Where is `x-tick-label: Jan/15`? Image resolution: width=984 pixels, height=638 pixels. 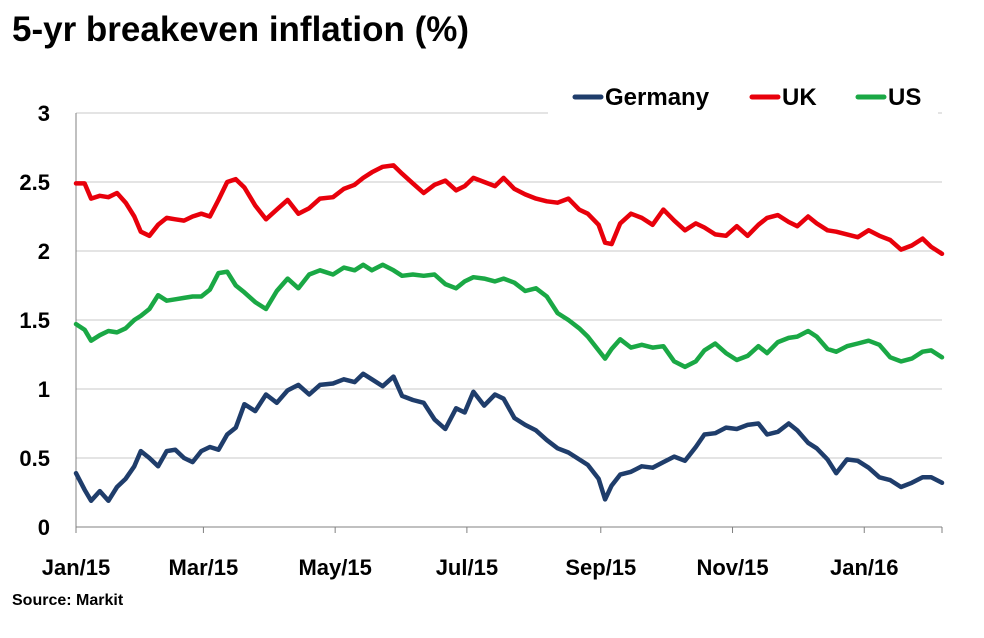 x-tick-label: Jan/15 is located at coordinates (76, 567).